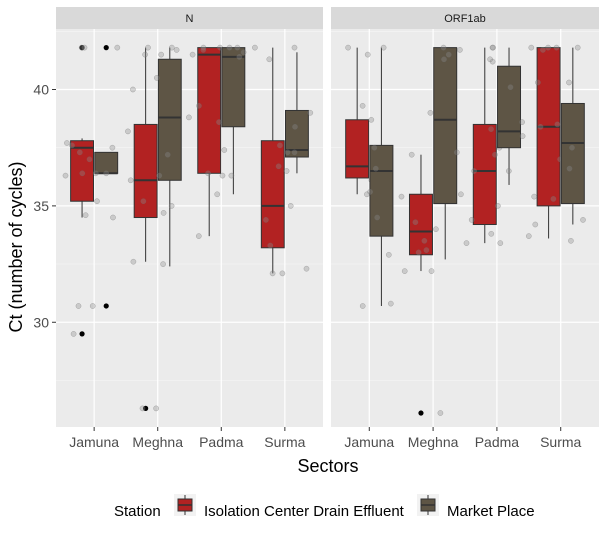  What do you see at coordinates (41, 322) in the screenshot?
I see `y-tick-label: 30` at bounding box center [41, 322].